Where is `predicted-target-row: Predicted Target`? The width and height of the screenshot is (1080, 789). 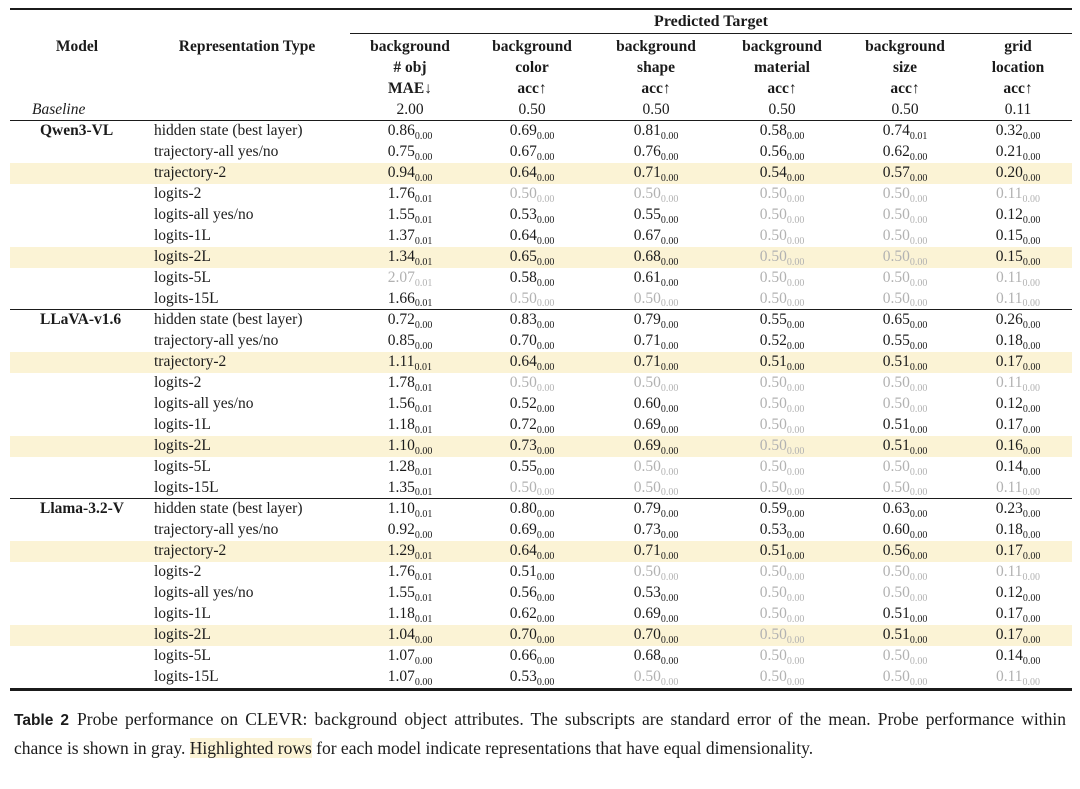 predicted-target-row: Predicted Target is located at coordinates (541, 22).